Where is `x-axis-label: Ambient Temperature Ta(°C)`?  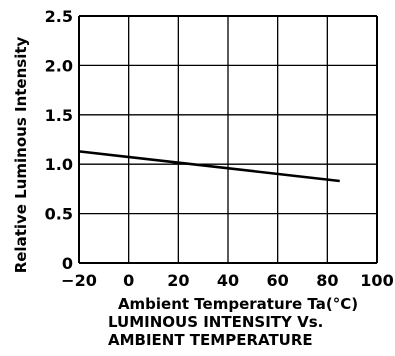 x-axis-label: Ambient Temperature Ta(°C) is located at coordinates (238, 304).